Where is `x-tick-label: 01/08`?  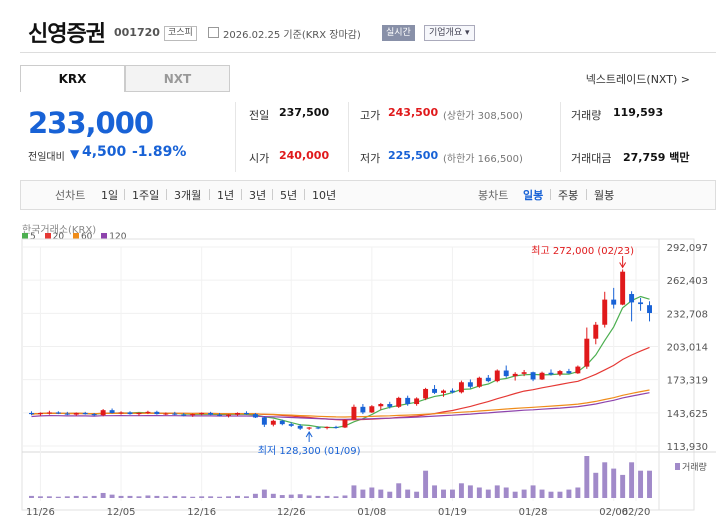
x-tick-label: 01/08 is located at coordinates (371, 512).